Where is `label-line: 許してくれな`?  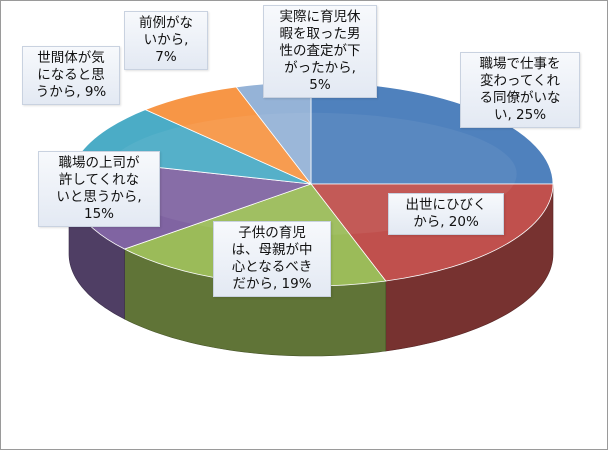 label-line: 許してくれな is located at coordinates (99, 180).